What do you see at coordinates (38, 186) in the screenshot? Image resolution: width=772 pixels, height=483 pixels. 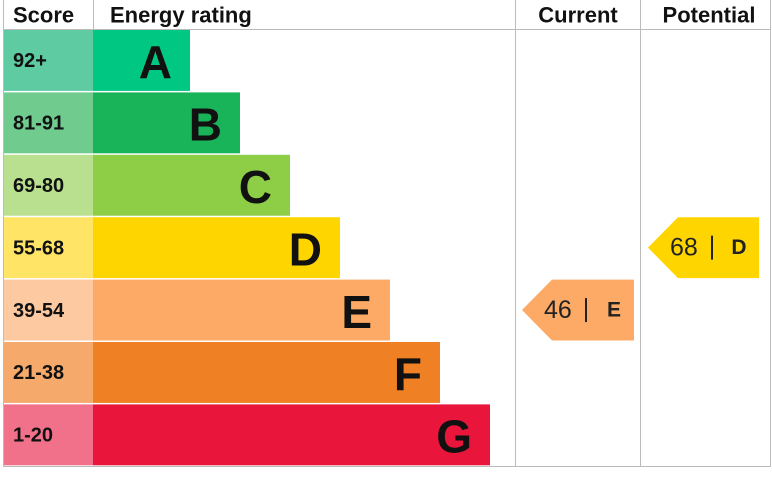 I see `score-label: 69-80` at bounding box center [38, 186].